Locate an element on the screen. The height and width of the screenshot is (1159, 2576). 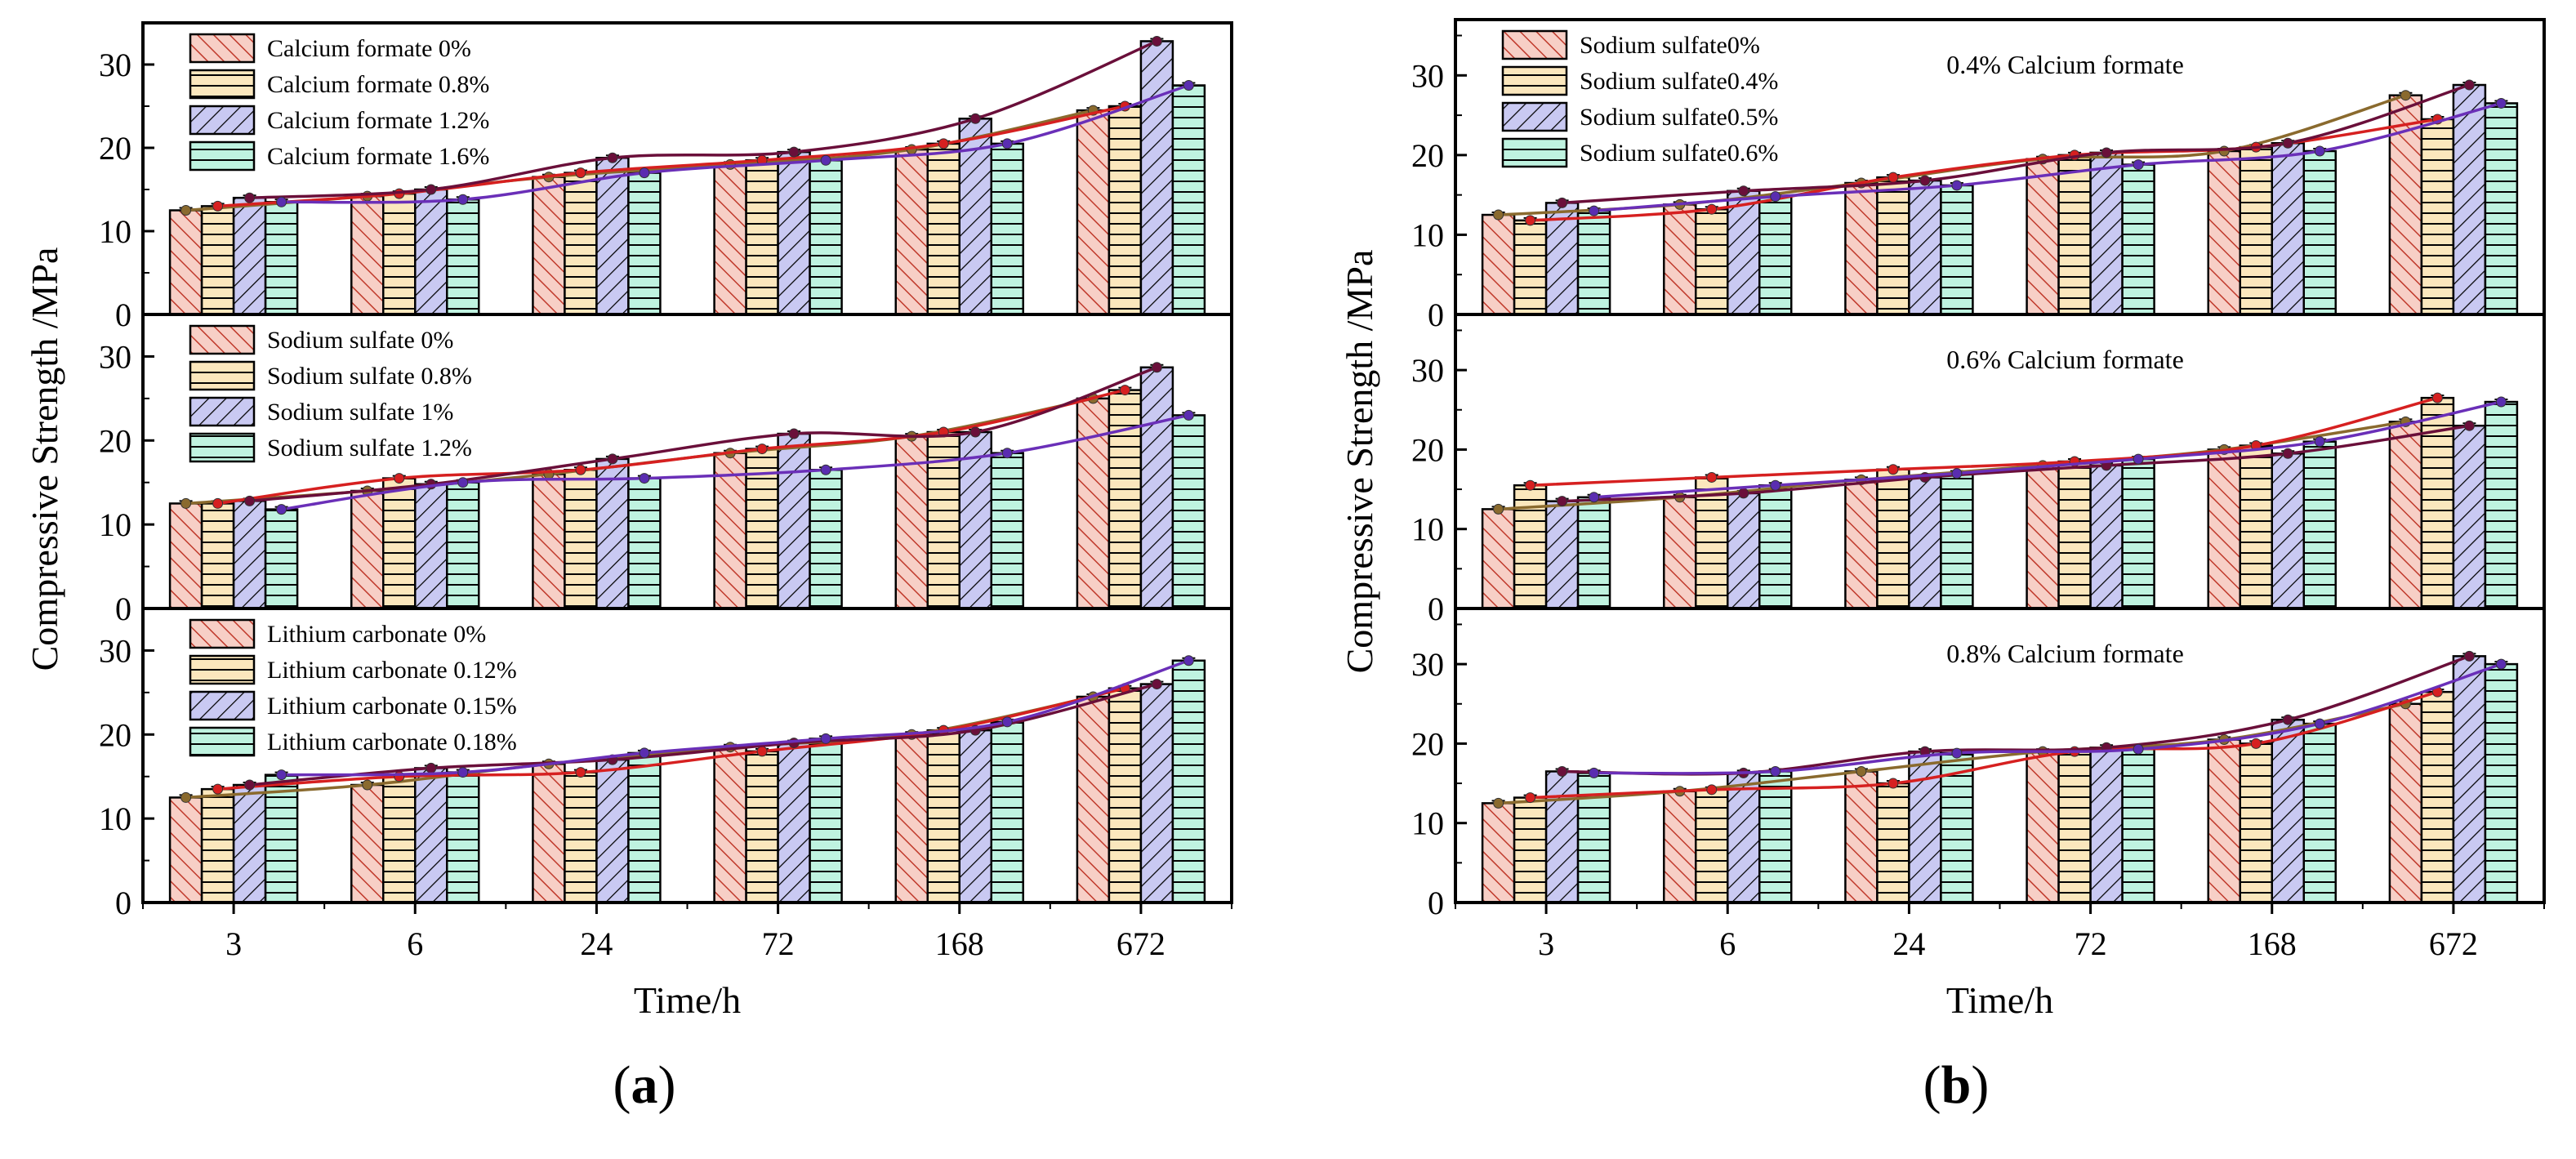
y-tick-label: 10 is located at coordinates (115, 818).